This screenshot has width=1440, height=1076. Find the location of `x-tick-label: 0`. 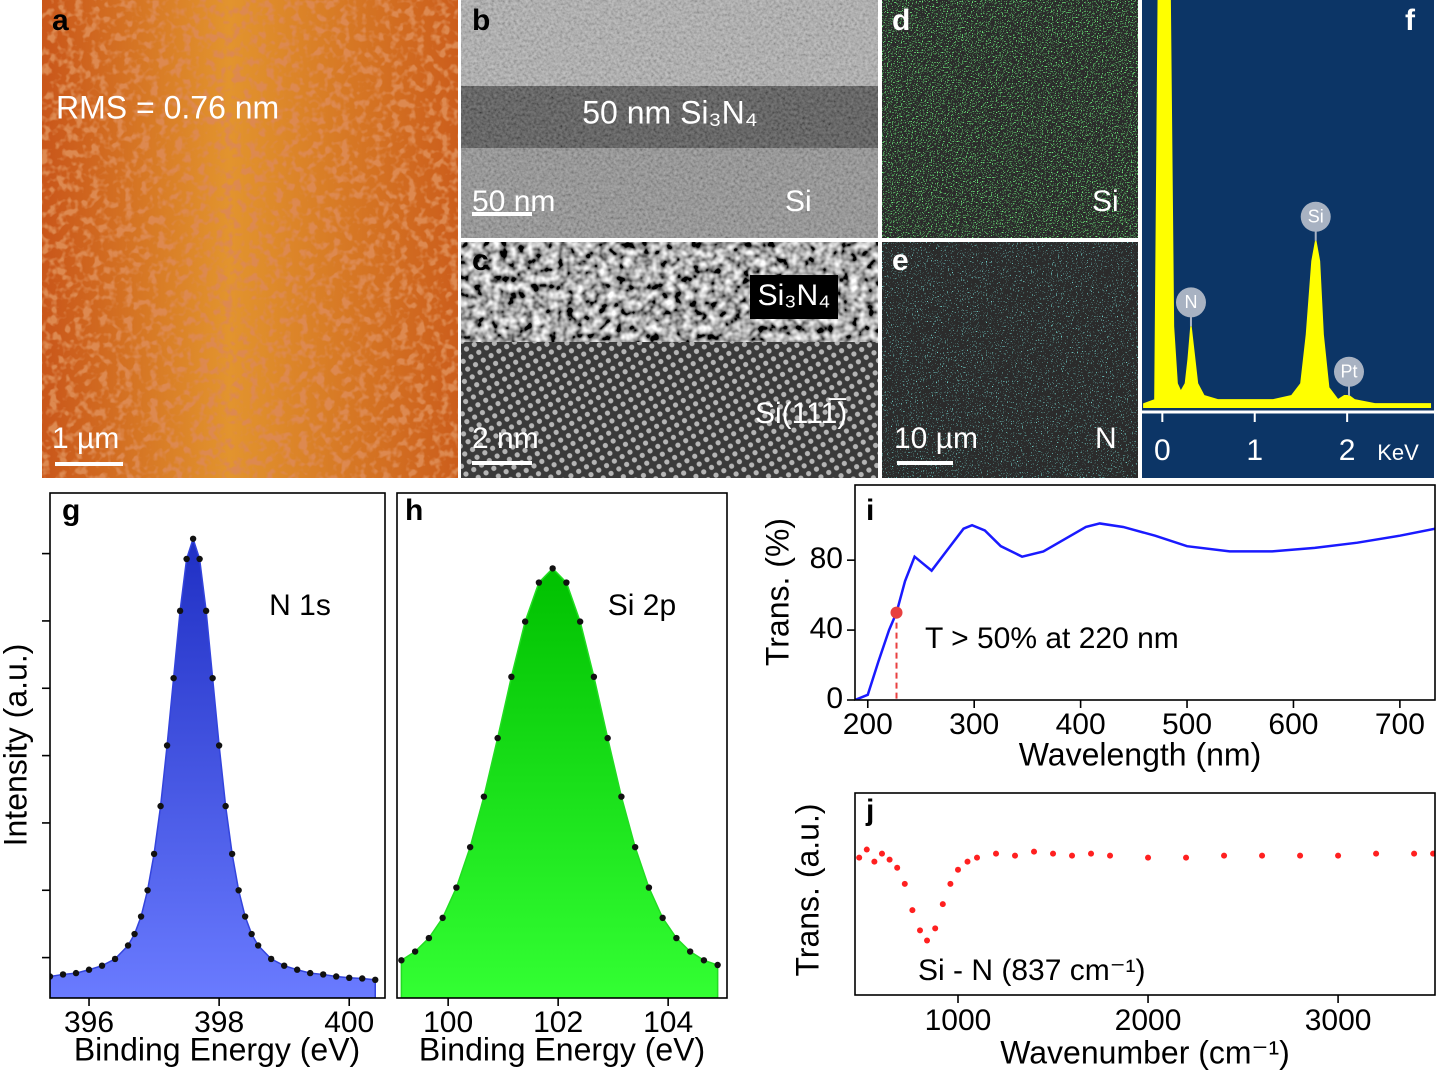

x-tick-label: 0 is located at coordinates (1162, 450).